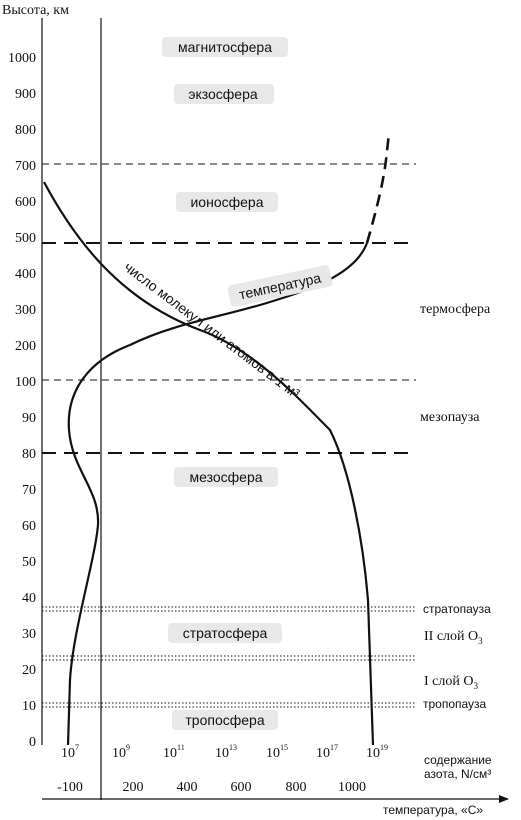 This screenshot has width=521, height=820. What do you see at coordinates (504, 799) in the screenshot?
I see `temperature-axis-arrow` at bounding box center [504, 799].